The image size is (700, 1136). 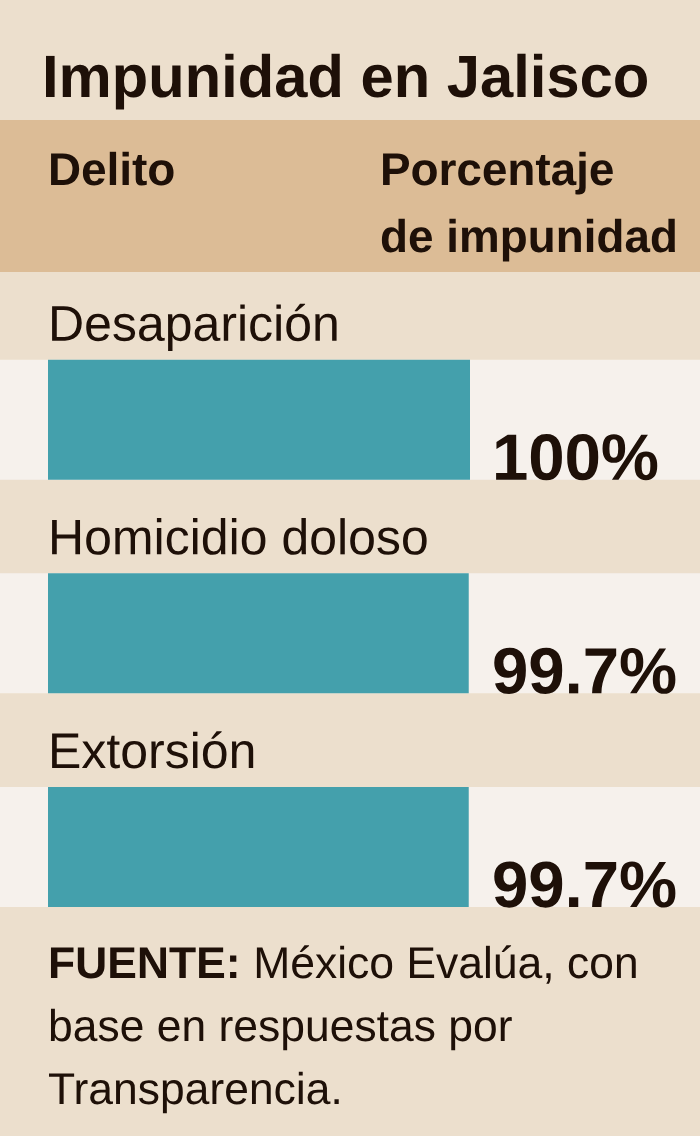 What do you see at coordinates (194, 327) in the screenshot?
I see `y-tick-label: Desaparición` at bounding box center [194, 327].